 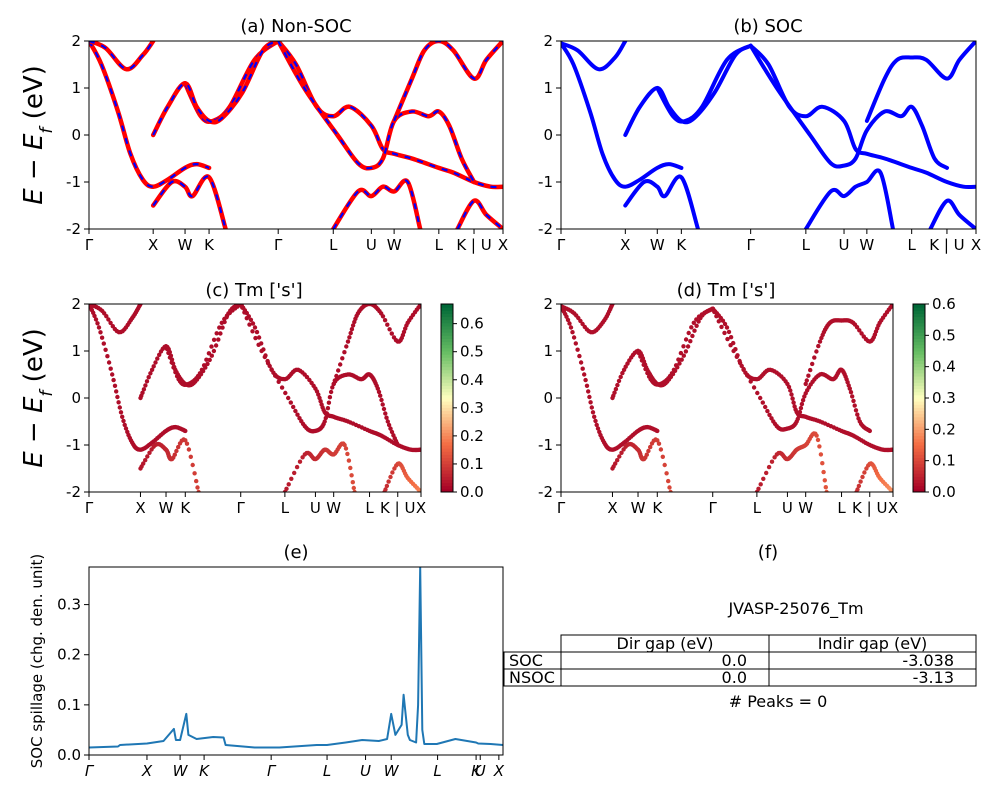 What do you see at coordinates (548, 135) in the screenshot?
I see `panel-b-ytick-label: 0` at bounding box center [548, 135].